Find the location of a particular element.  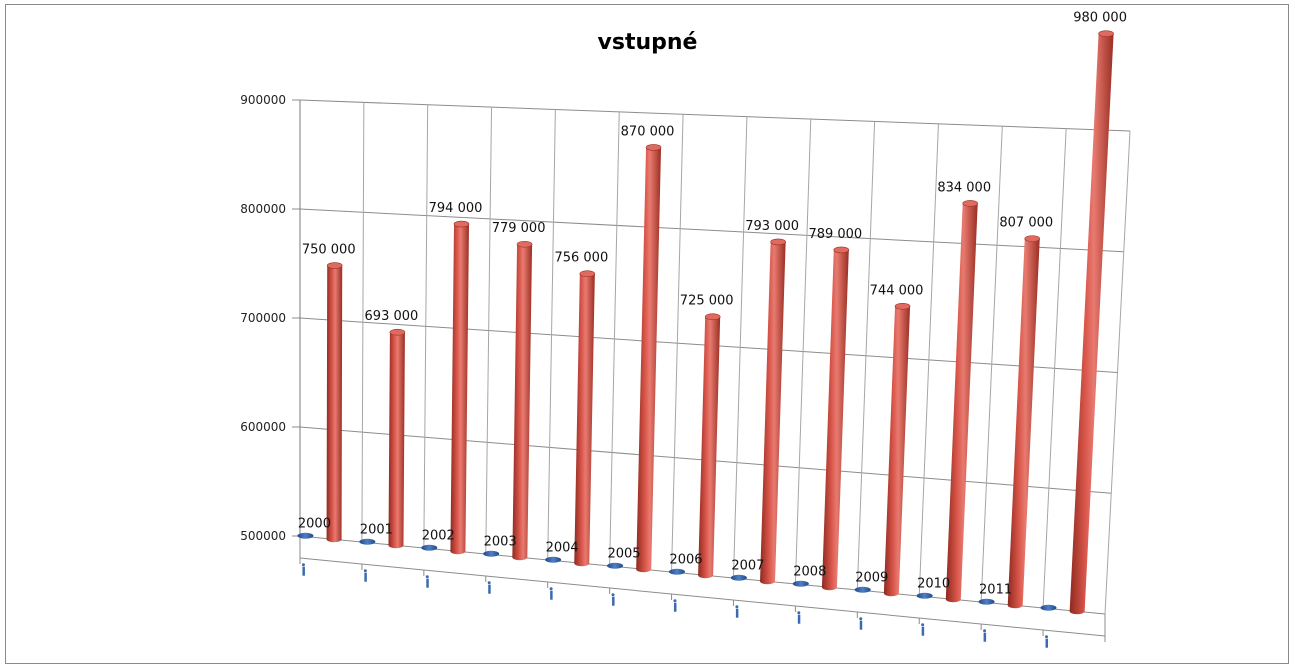

data-label: 980 000 is located at coordinates (1100, 18).